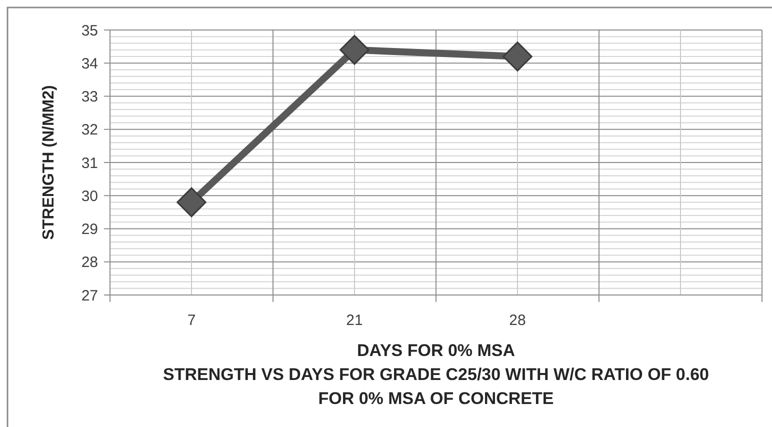 This screenshot has height=427, width=772. I want to click on text: STRENGTH VS DAYS FOR GRADE C25/30 WITH W/C RATIO OF 0.60 FOR 0% MSA OF CONCRETE, so click(436, 386).